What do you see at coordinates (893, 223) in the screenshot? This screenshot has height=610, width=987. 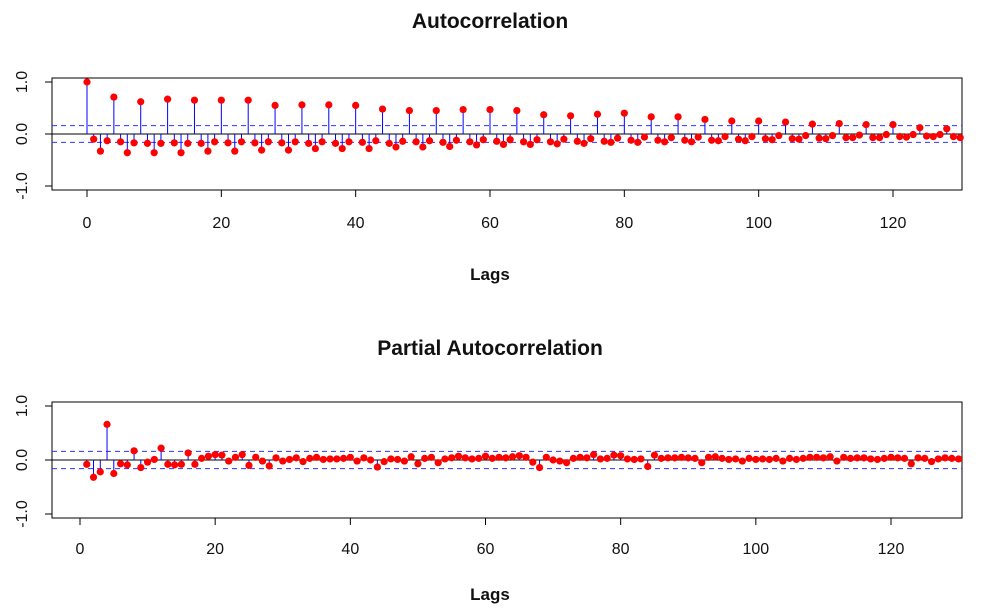 I see `acf-x-tick-label: 120` at bounding box center [893, 223].